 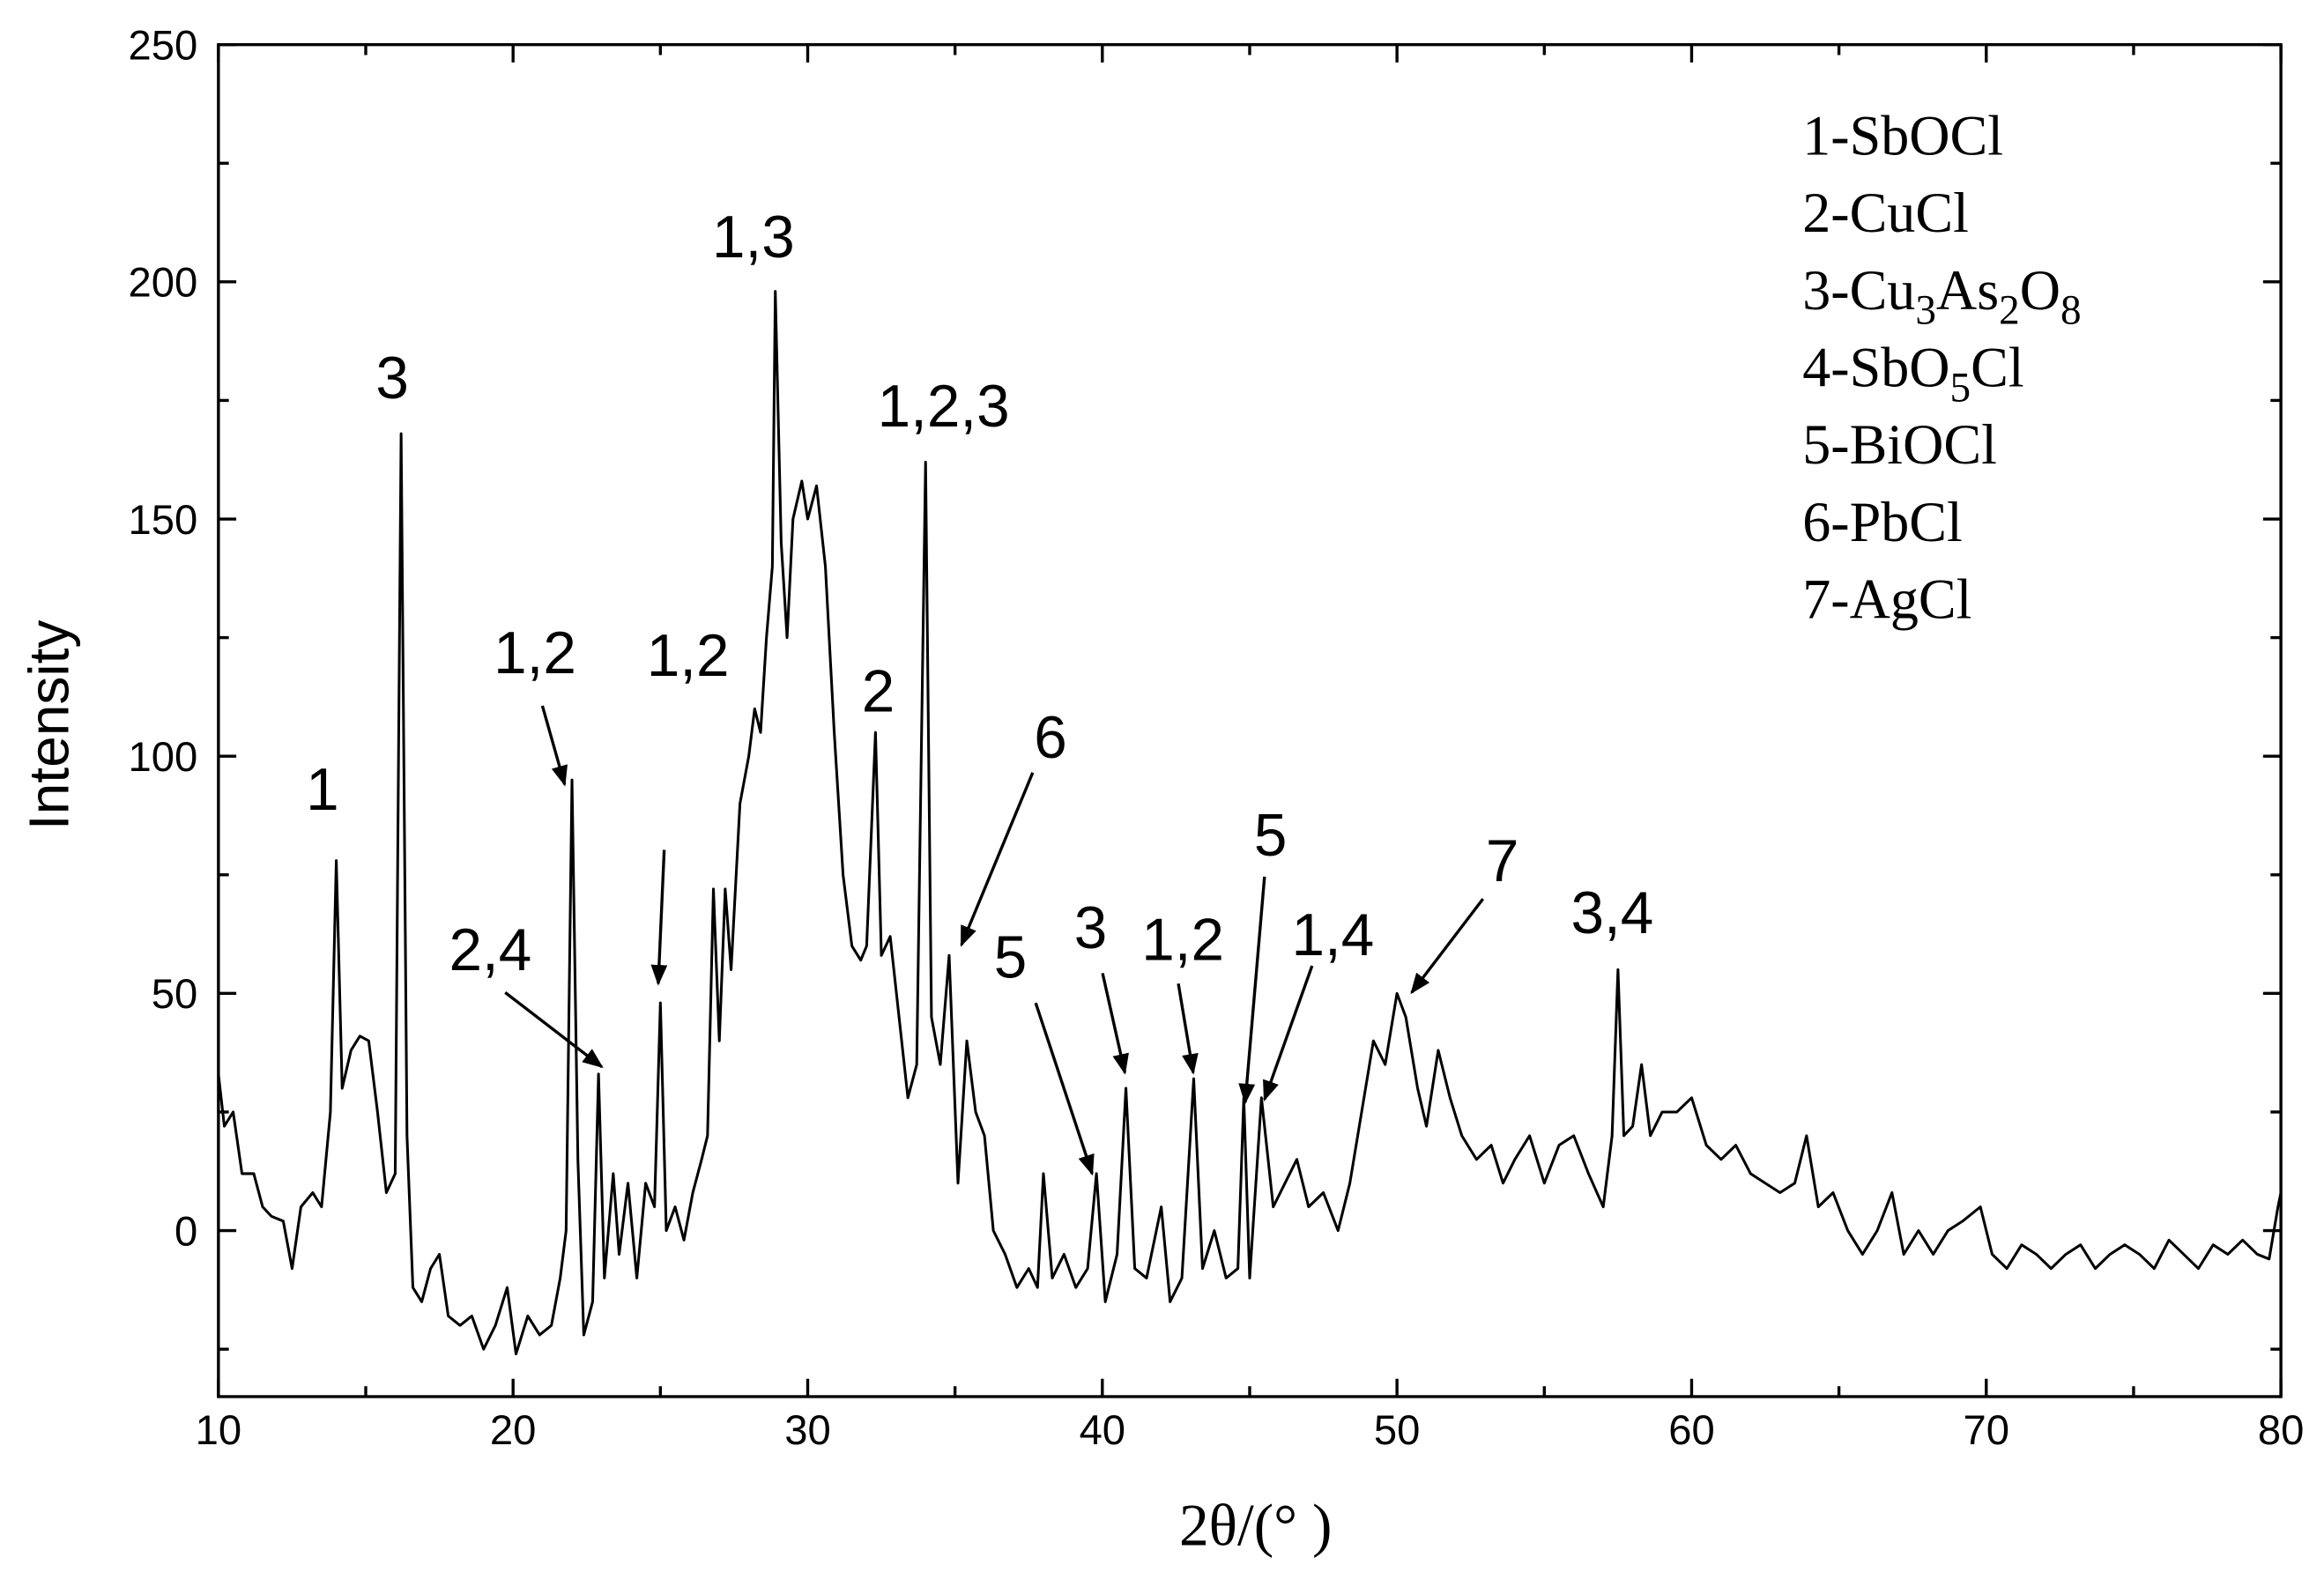 What do you see at coordinates (490, 950) in the screenshot?
I see `peak-annotation: 2,4` at bounding box center [490, 950].